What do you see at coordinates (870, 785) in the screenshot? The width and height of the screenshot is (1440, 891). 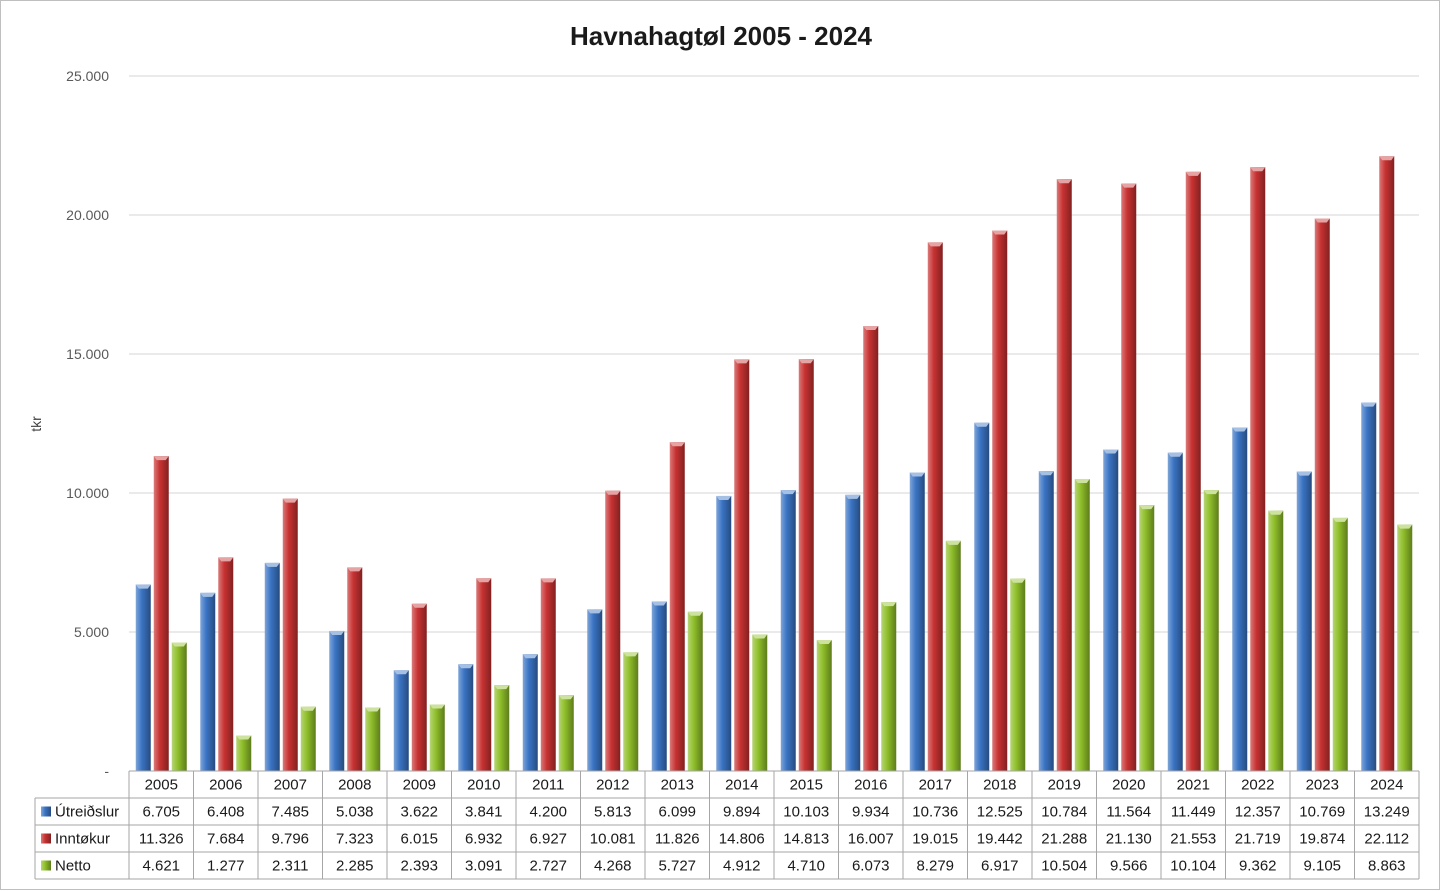 I see `category-label: 2016` at bounding box center [870, 785].